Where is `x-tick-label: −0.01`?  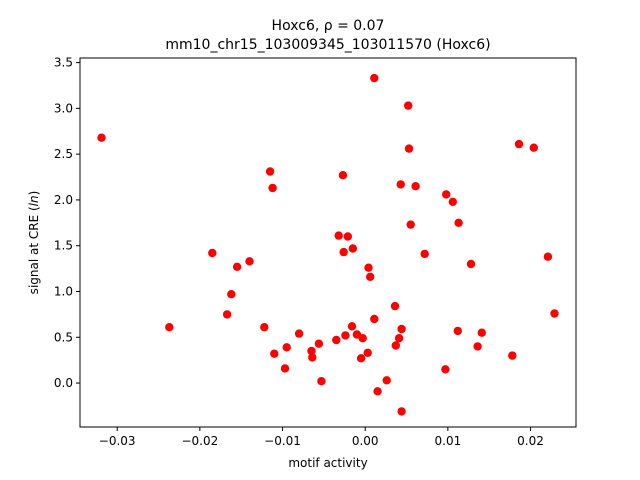
x-tick-label: −0.01 is located at coordinates (282, 441).